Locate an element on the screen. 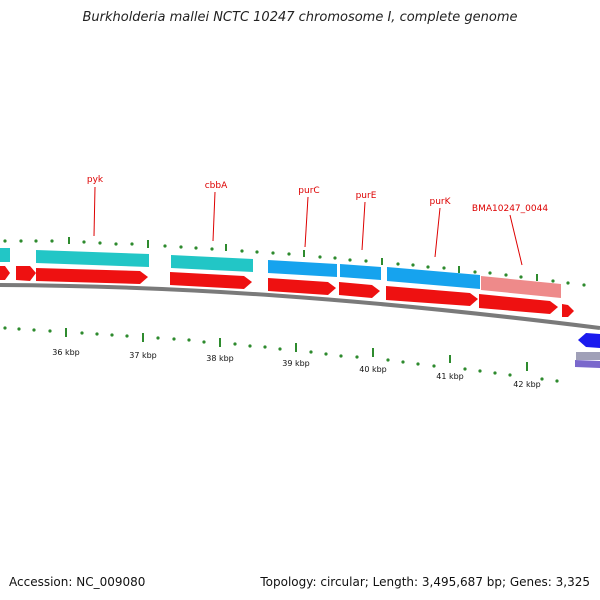  gene-bar-purE is located at coordinates (360, 272).